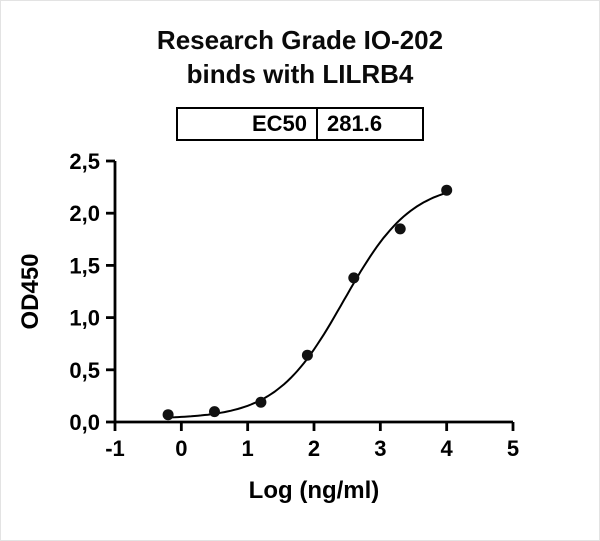 This screenshot has height=541, width=600. What do you see at coordinates (314, 448) in the screenshot?
I see `x-tick-label: 2` at bounding box center [314, 448].